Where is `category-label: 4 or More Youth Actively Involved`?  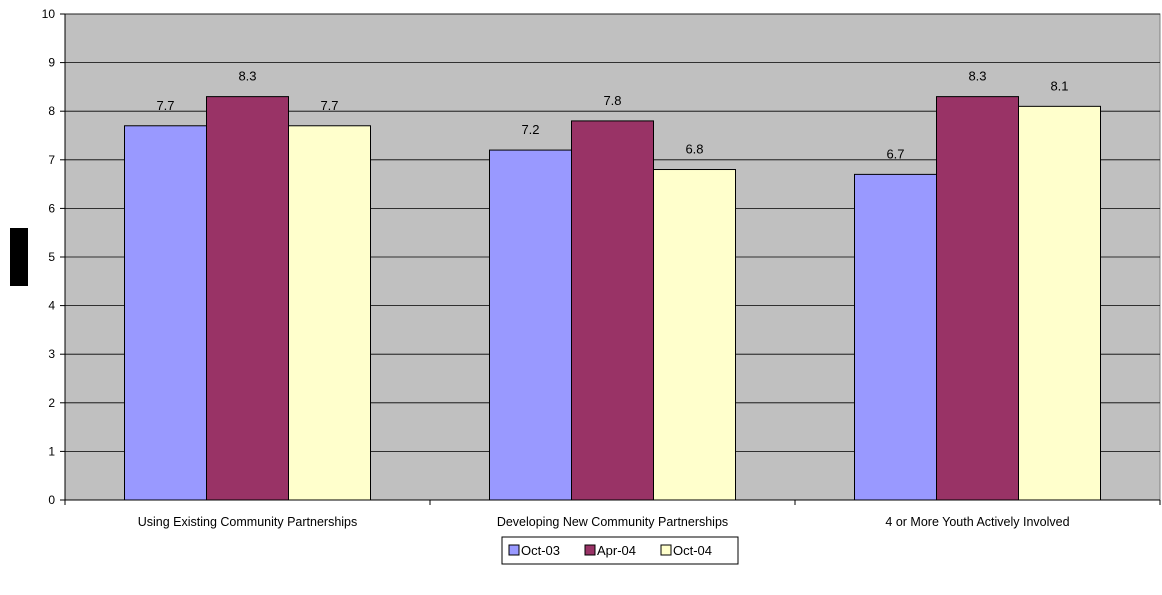 category-label: 4 or More Youth Actively Involved is located at coordinates (977, 522).